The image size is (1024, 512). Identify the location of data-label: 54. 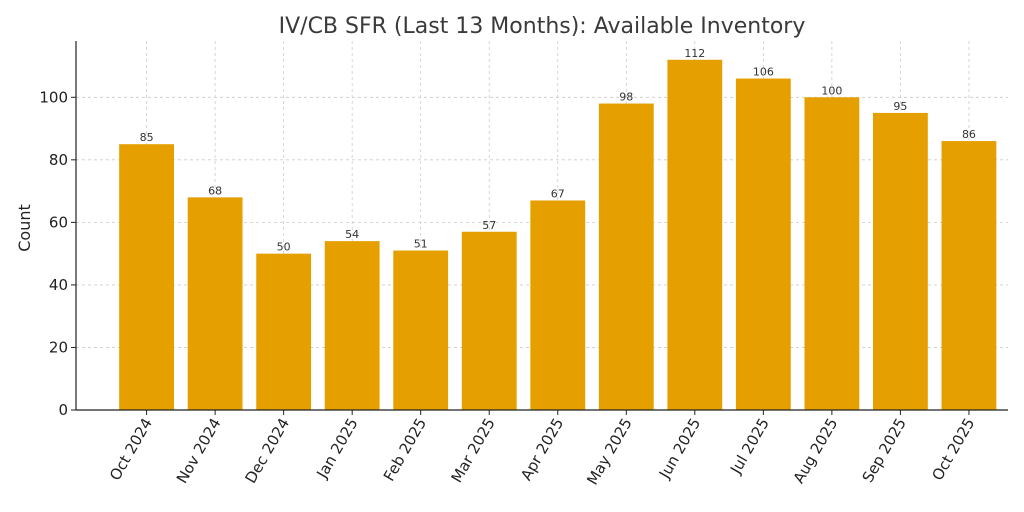
(352, 234).